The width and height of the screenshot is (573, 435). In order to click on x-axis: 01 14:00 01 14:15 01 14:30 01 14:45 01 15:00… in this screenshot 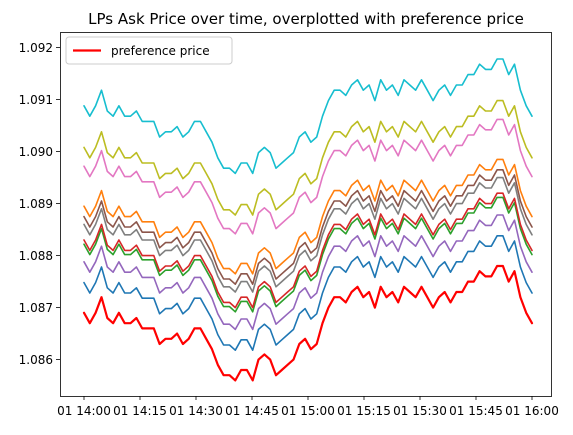, I will do `click(308, 407)`.